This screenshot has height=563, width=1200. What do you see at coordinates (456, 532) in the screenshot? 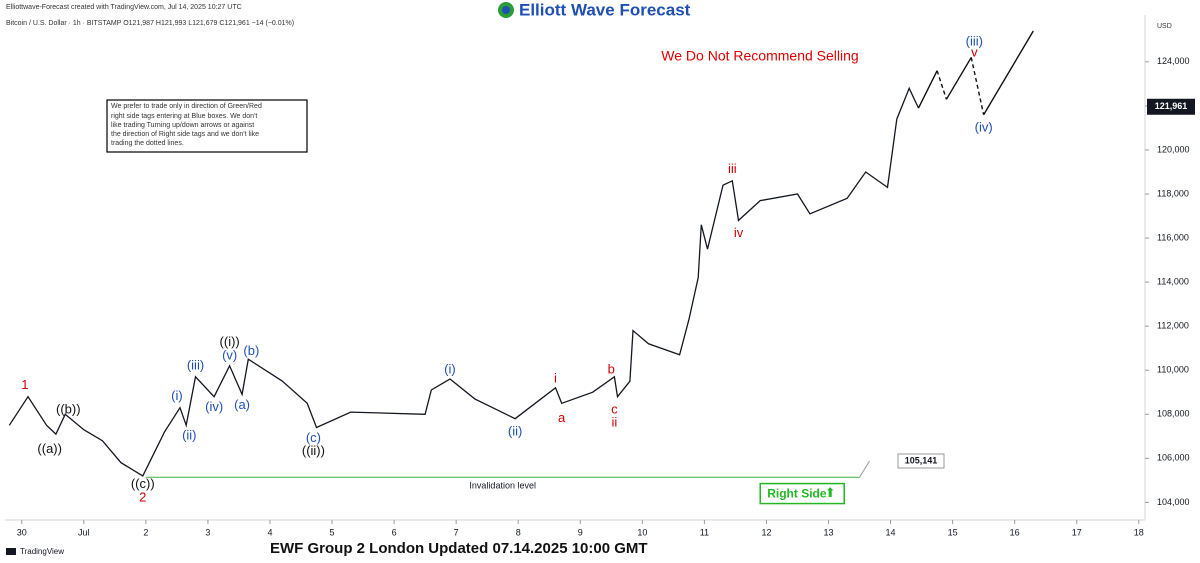
I see `x-tick-label: 7` at bounding box center [456, 532].